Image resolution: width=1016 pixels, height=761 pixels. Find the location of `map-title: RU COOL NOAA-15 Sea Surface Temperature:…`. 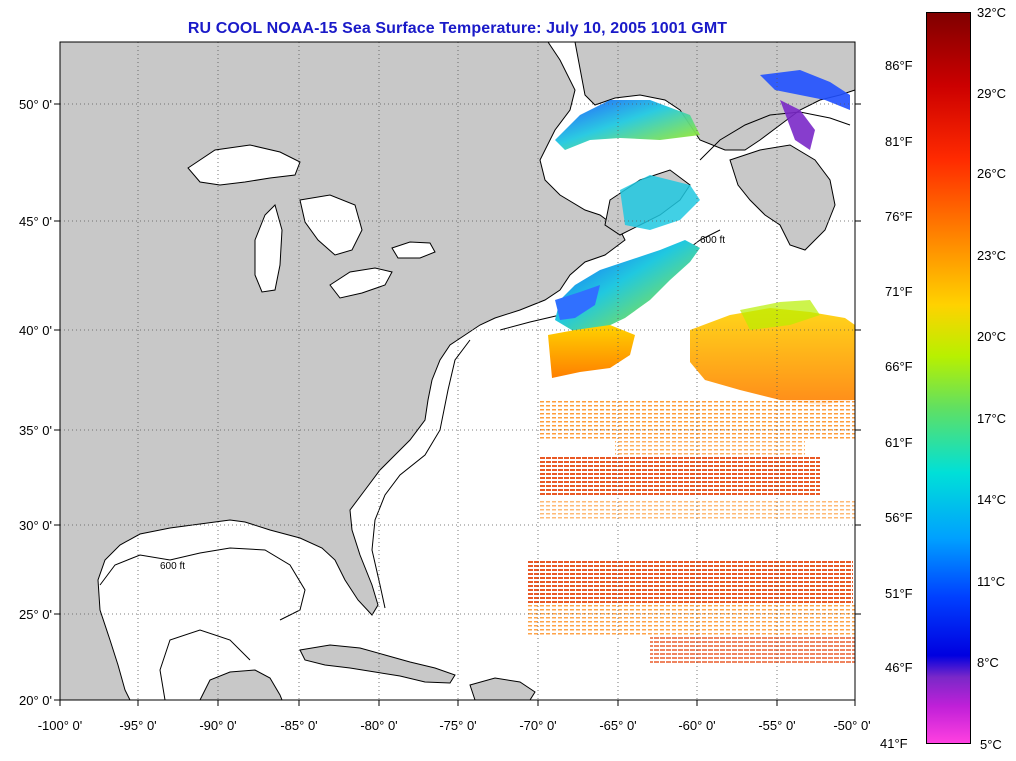

map-title: RU COOL NOAA-15 Sea Surface Temperature:… is located at coordinates (457, 28).